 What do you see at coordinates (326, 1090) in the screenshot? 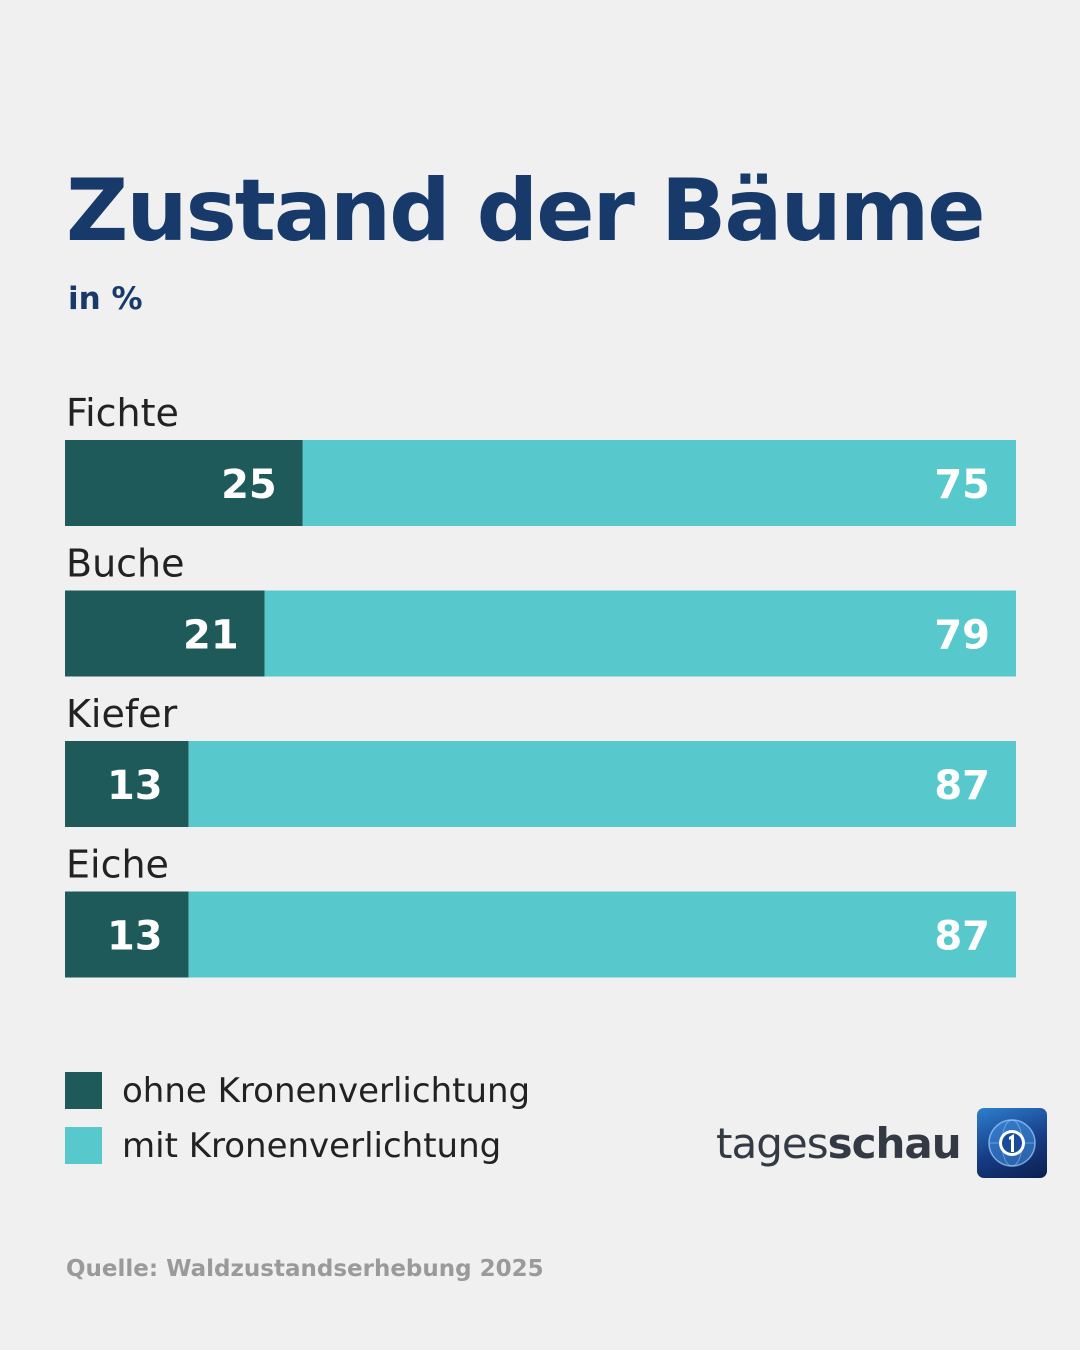
I see `legend-label-ohne: ohne Kronenverlichtung` at bounding box center [326, 1090].